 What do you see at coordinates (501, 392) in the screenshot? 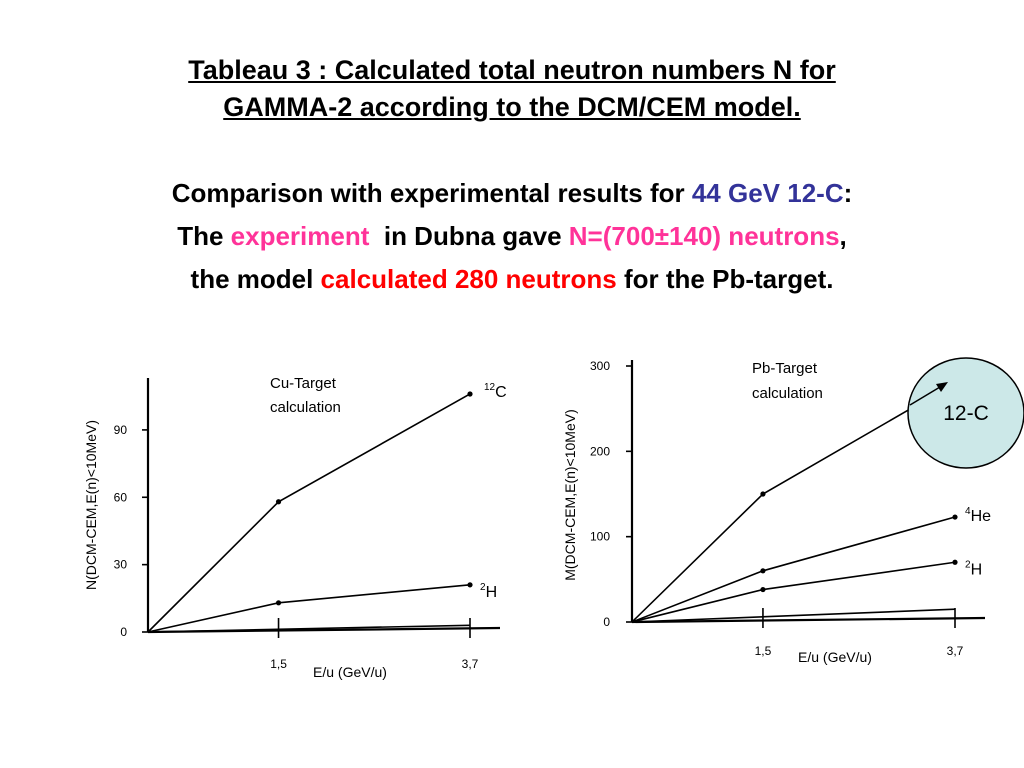
I see `cu-series-12c-label-element: C` at bounding box center [501, 392].